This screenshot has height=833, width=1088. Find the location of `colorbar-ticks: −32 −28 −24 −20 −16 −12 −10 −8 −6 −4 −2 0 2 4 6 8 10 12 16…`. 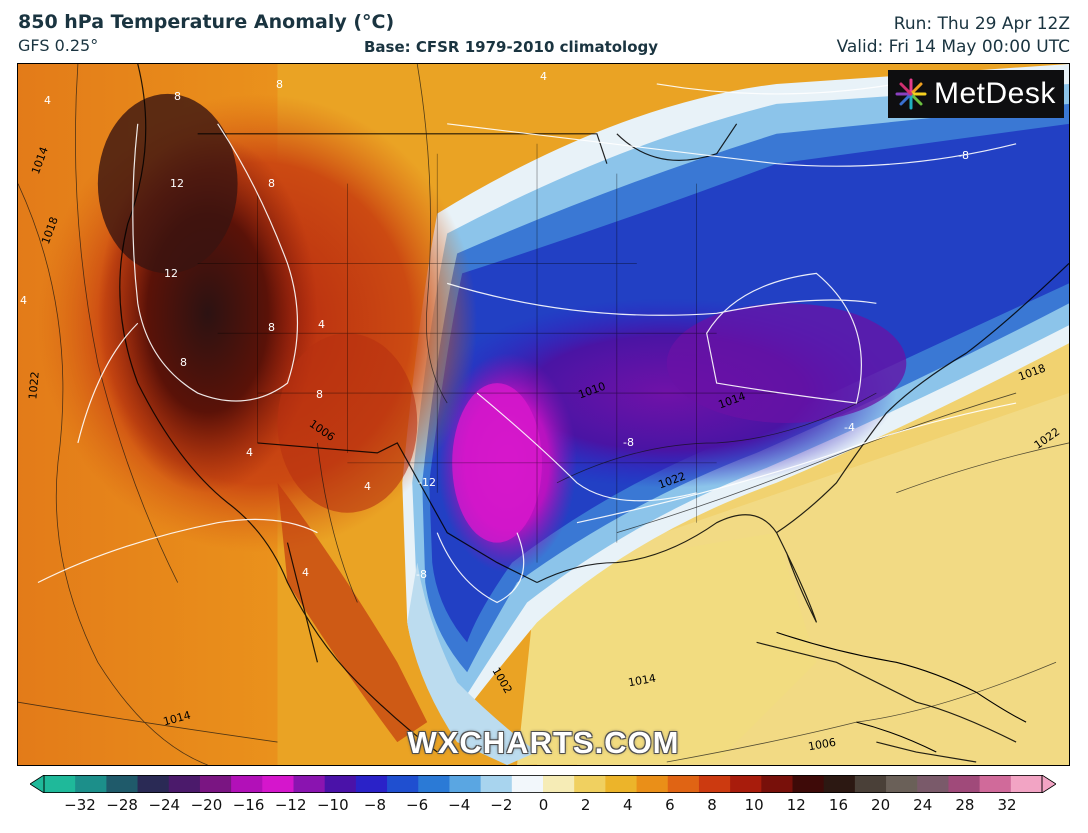

colorbar-ticks: −32 −28 −24 −20 −16 −12 −10 −8 −6 −4 −2 0 2 4 6 8 10 12 16… is located at coordinates (544, 808).